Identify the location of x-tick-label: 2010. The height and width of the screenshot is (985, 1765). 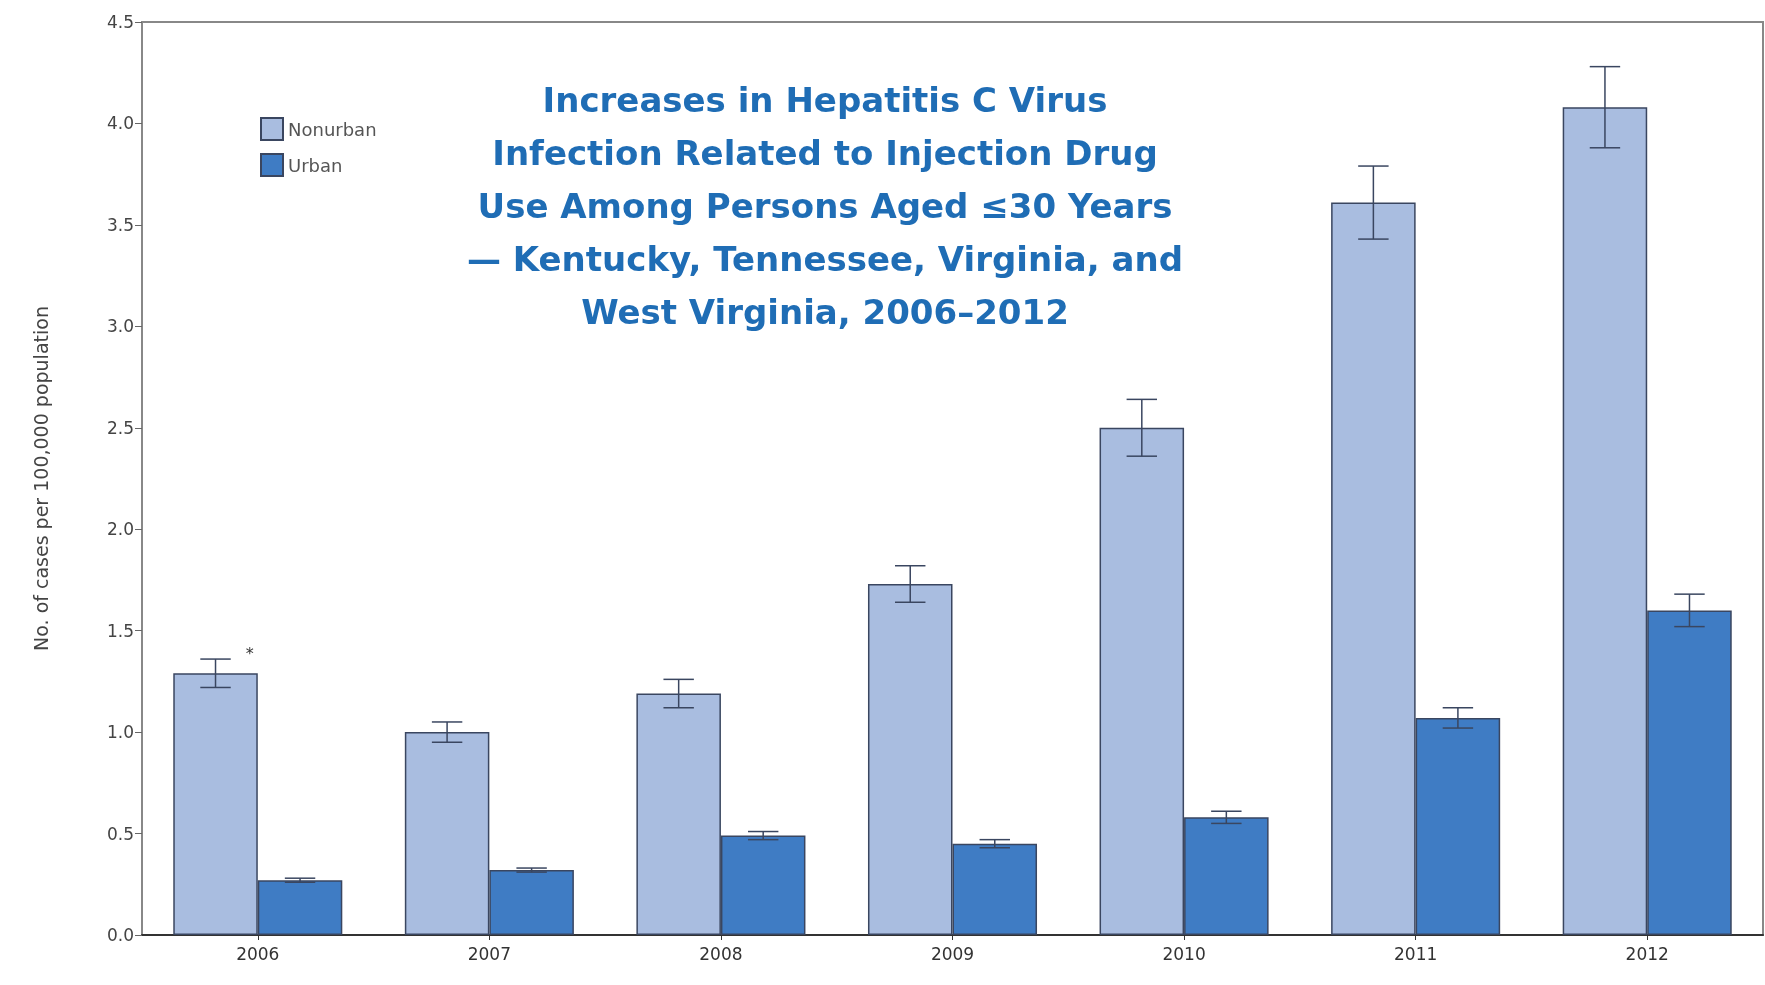
(1184, 953).